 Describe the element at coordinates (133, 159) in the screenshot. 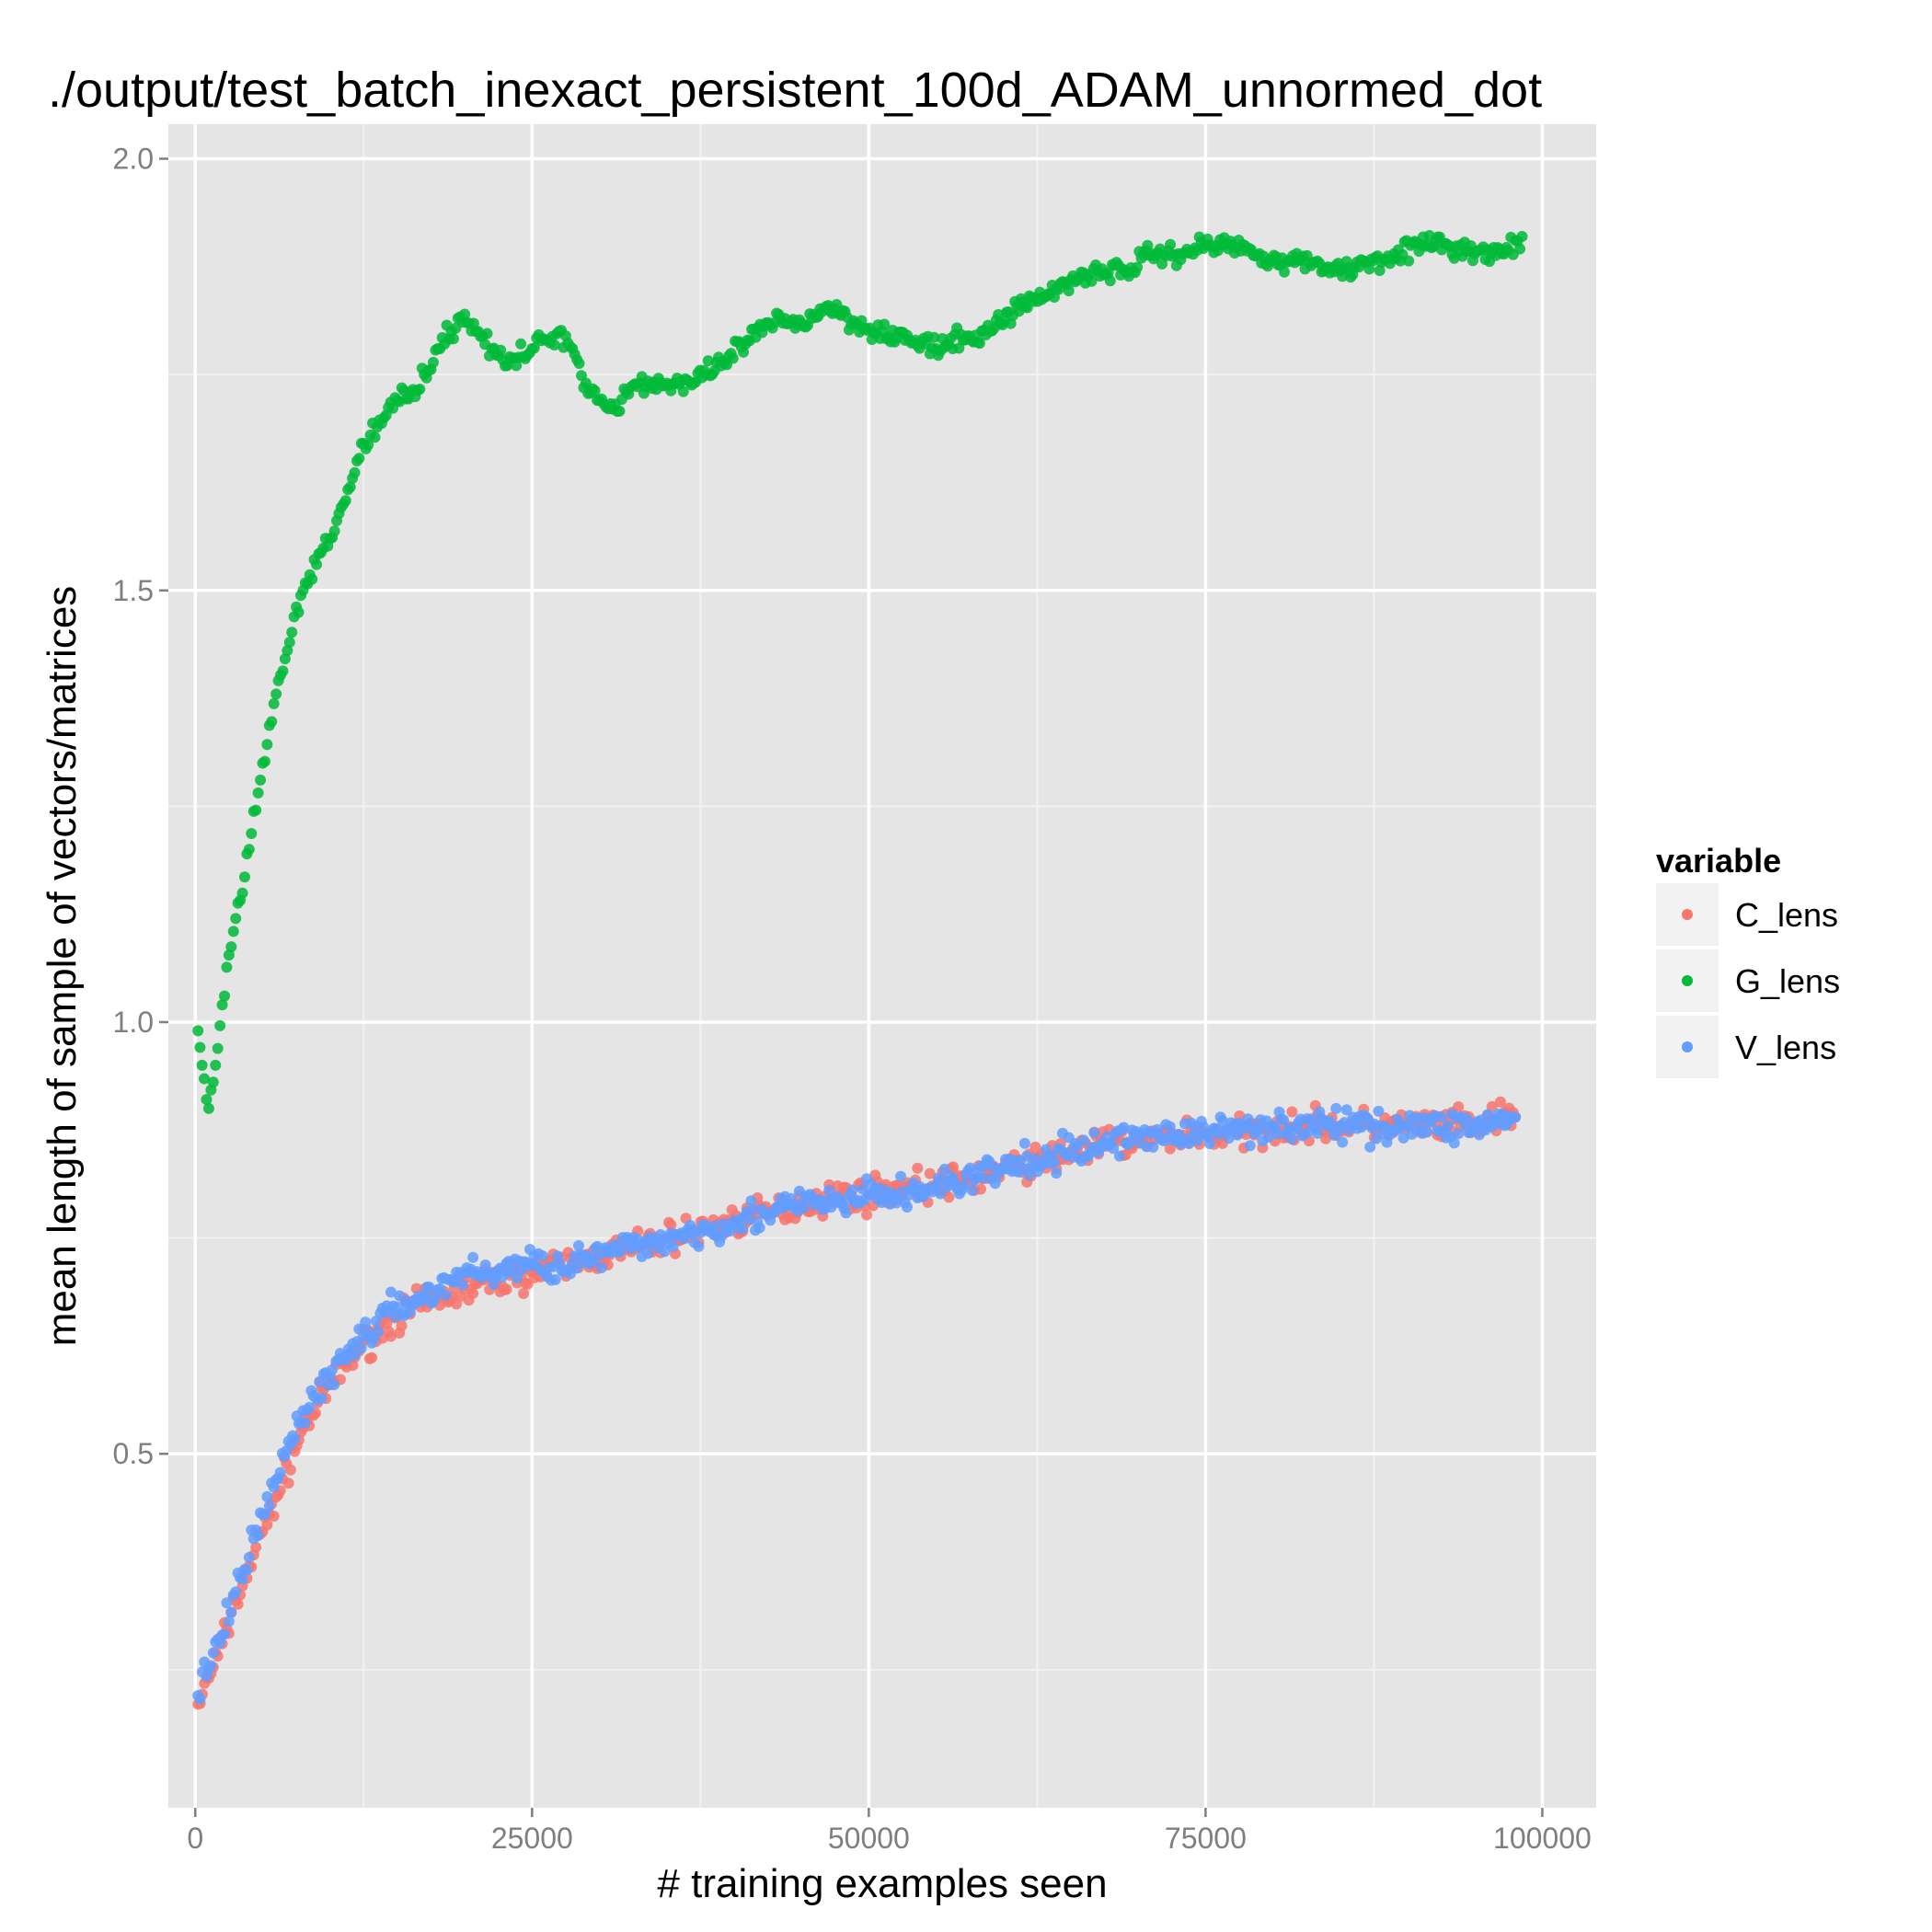

I see `y-tick-label: 2.0` at that location.